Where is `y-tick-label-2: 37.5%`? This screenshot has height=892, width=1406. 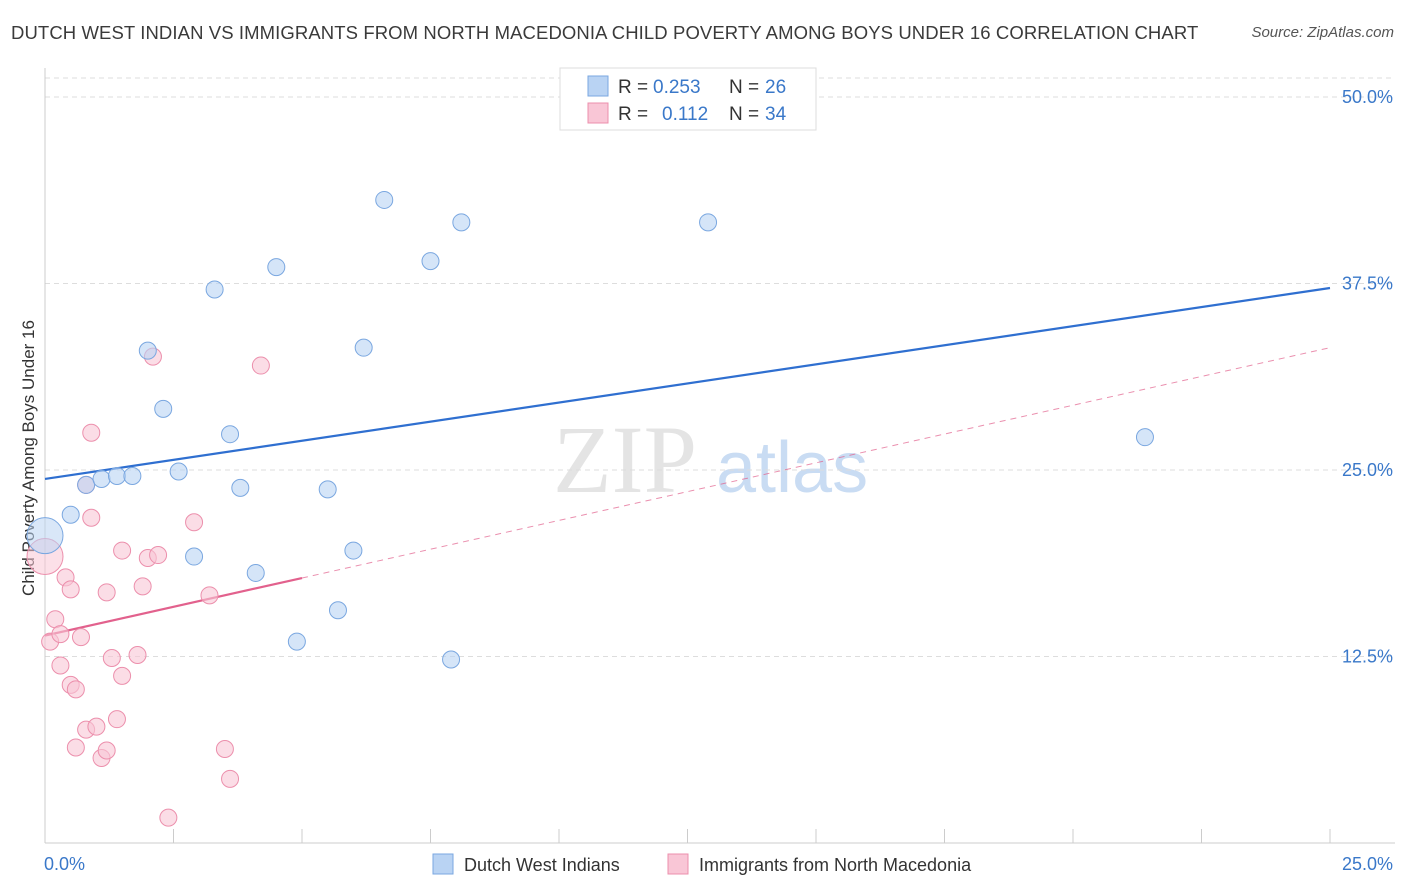
y-tick-label-2: 37.5% is located at coordinates (1367, 284).